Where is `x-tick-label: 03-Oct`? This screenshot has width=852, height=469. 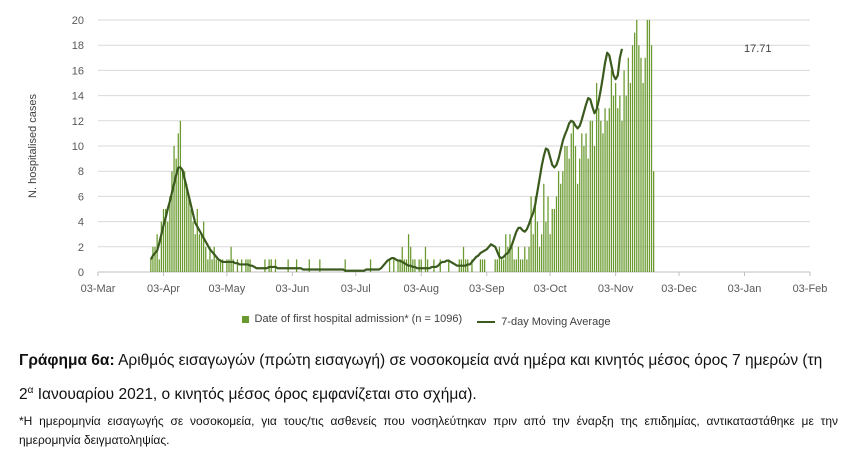
x-tick-label: 03-Oct is located at coordinates (550, 289).